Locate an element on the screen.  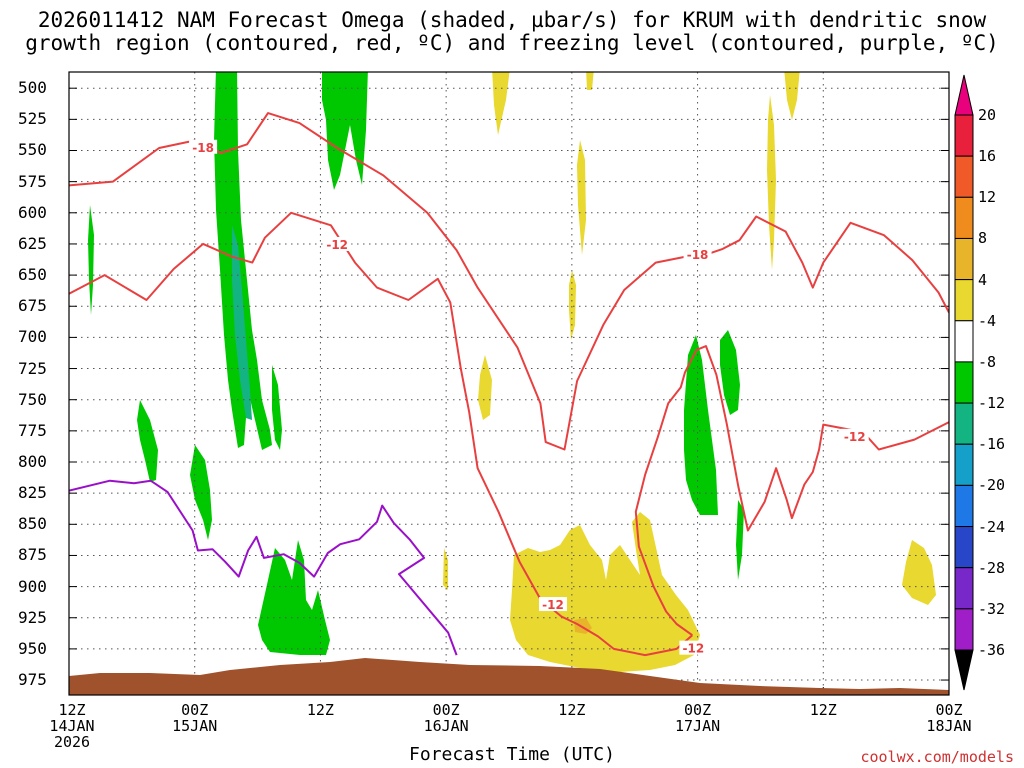
colorbar-label: -16 is located at coordinates (992, 444).